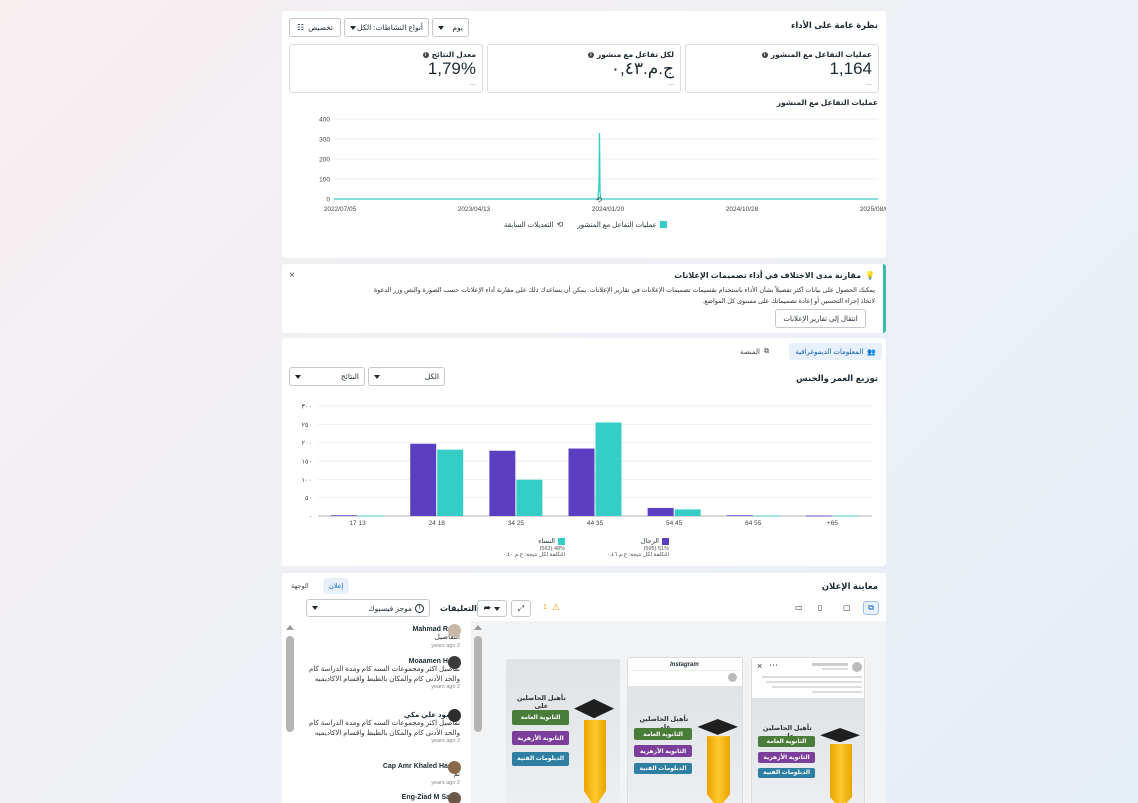  Describe the element at coordinates (327, 376) in the screenshot. I see `metric-filter-dropdown: النتائج` at that location.